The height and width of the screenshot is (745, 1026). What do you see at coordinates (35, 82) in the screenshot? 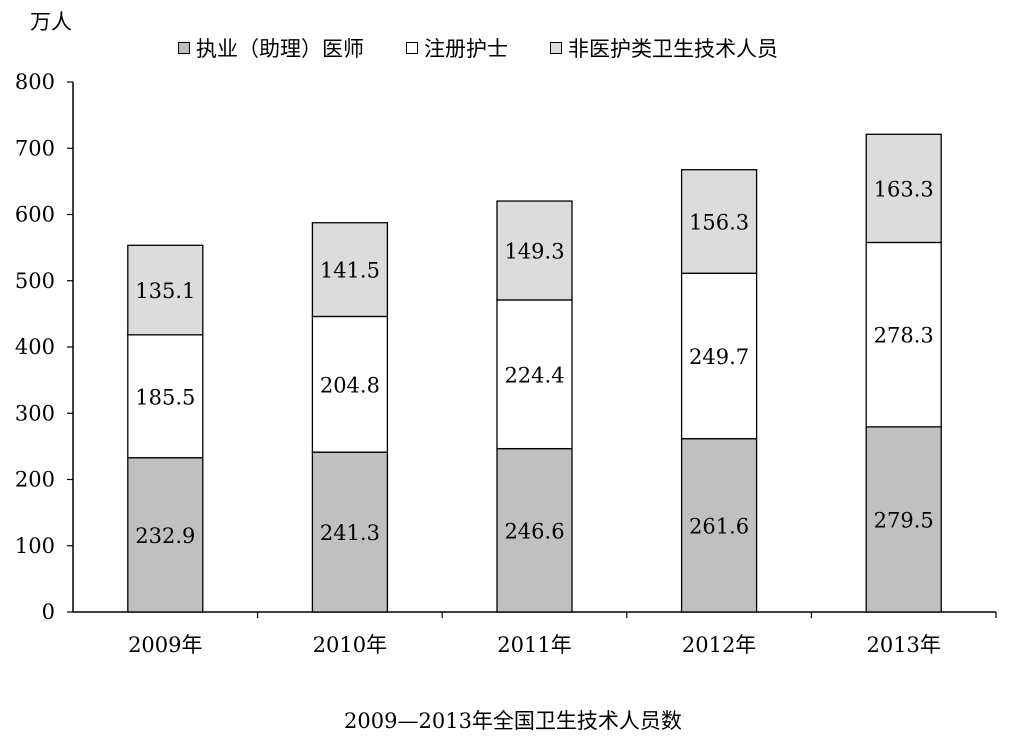
I see `y-tick-label: 800` at bounding box center [35, 82].